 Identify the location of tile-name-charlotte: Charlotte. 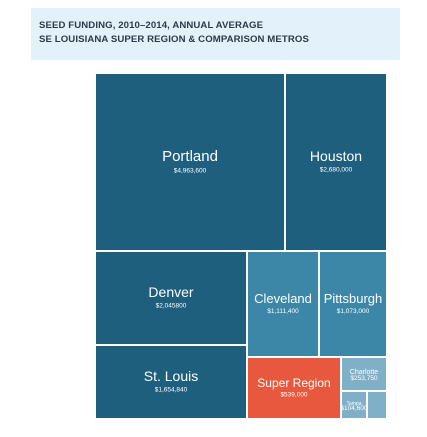
(364, 372).